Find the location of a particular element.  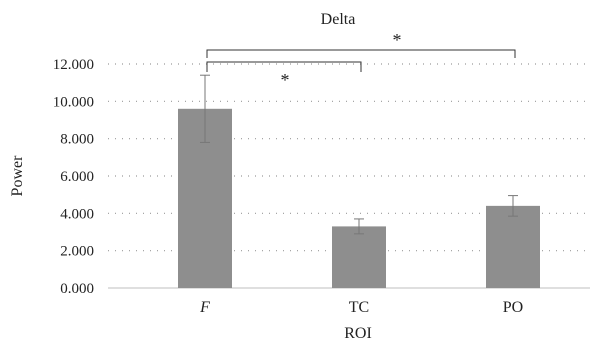

x-category-label: F is located at coordinates (204, 307).